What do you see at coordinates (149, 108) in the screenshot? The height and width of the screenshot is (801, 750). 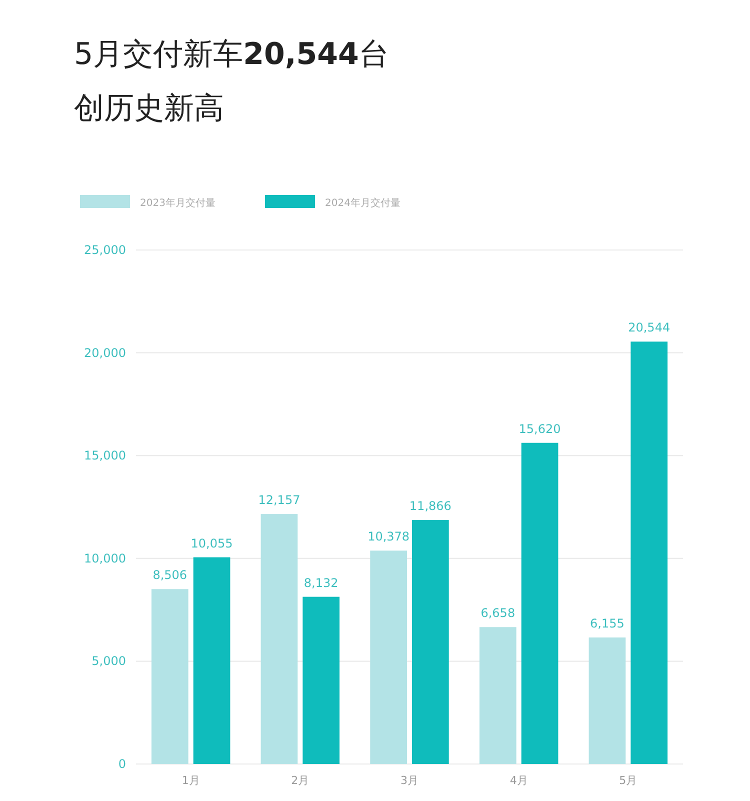 I see `chart-subtitle: 创历史新高` at bounding box center [149, 108].